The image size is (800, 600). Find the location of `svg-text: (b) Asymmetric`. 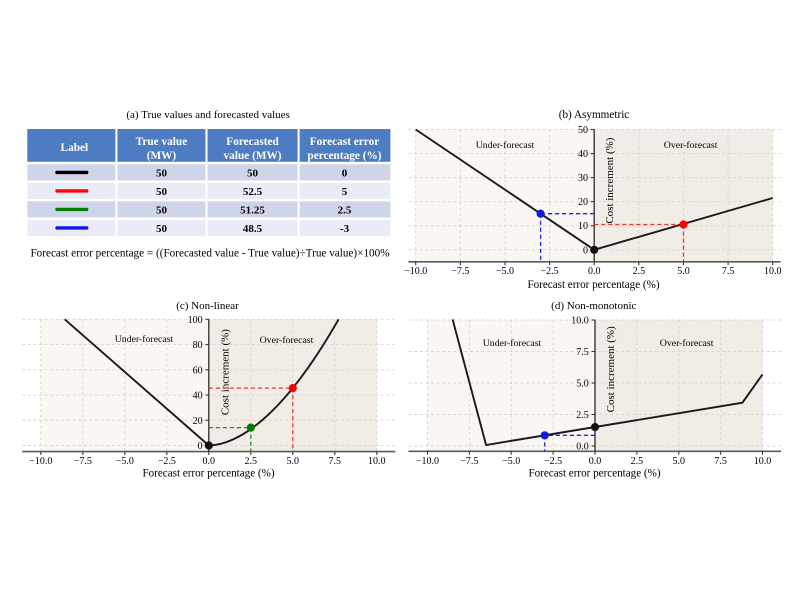

svg-text: (b) Asymmetric is located at coordinates (594, 115).